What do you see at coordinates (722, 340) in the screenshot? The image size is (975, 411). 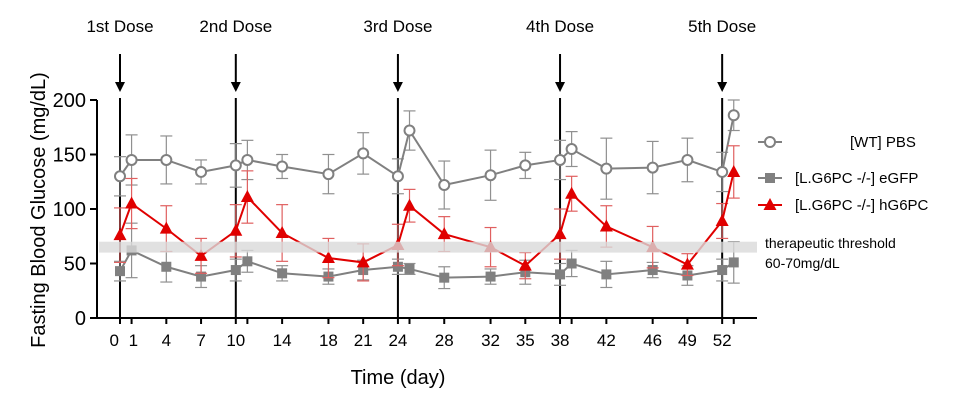 I see `x-tick-label: 52` at bounding box center [722, 340].